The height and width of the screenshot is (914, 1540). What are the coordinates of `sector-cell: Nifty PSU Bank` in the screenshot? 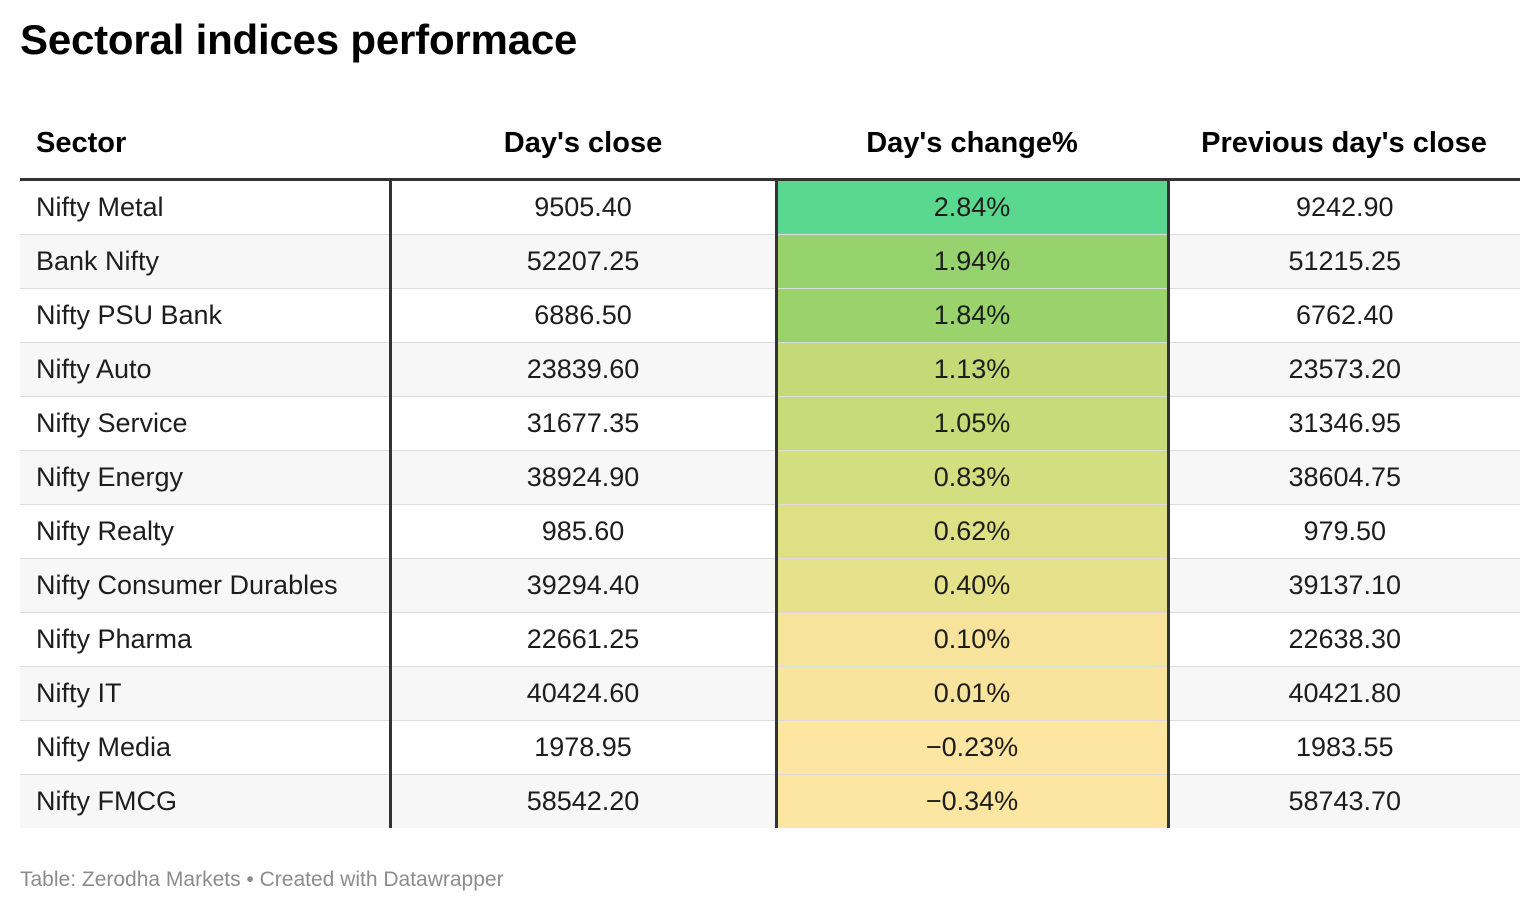 It's located at (206, 315).